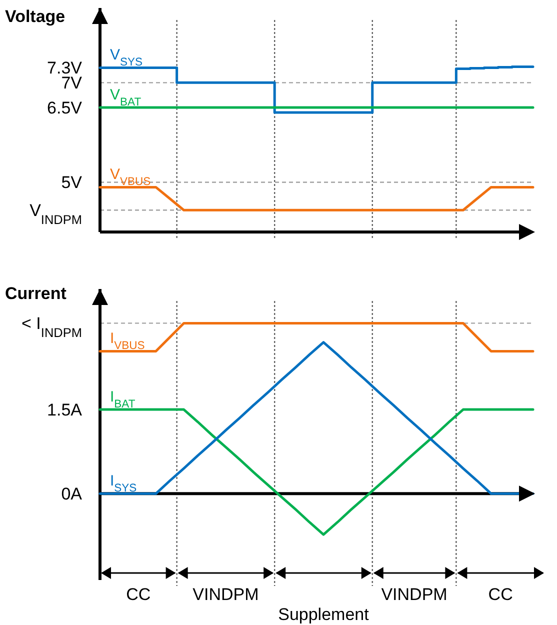  What do you see at coordinates (72, 182) in the screenshot?
I see `y-tick-label: 5V` at bounding box center [72, 182].